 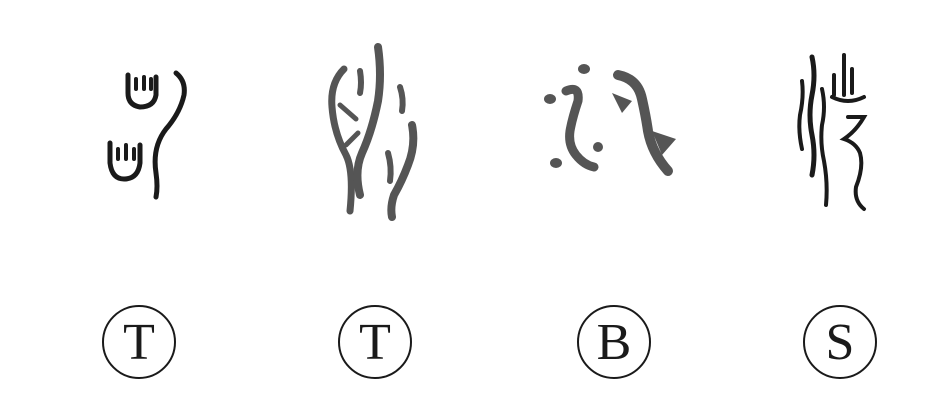 What do you see at coordinates (835, 130) in the screenshot?
I see `seal-script-glyph-icon` at bounding box center [835, 130].